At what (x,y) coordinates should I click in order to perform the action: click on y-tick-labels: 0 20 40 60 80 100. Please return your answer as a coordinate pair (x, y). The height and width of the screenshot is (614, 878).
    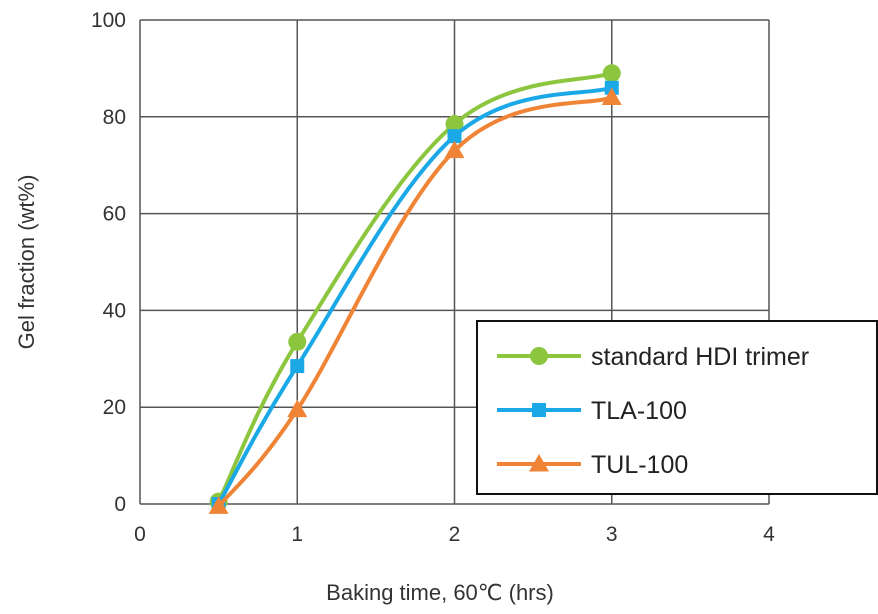
    Looking at the image, I should click on (108, 262).